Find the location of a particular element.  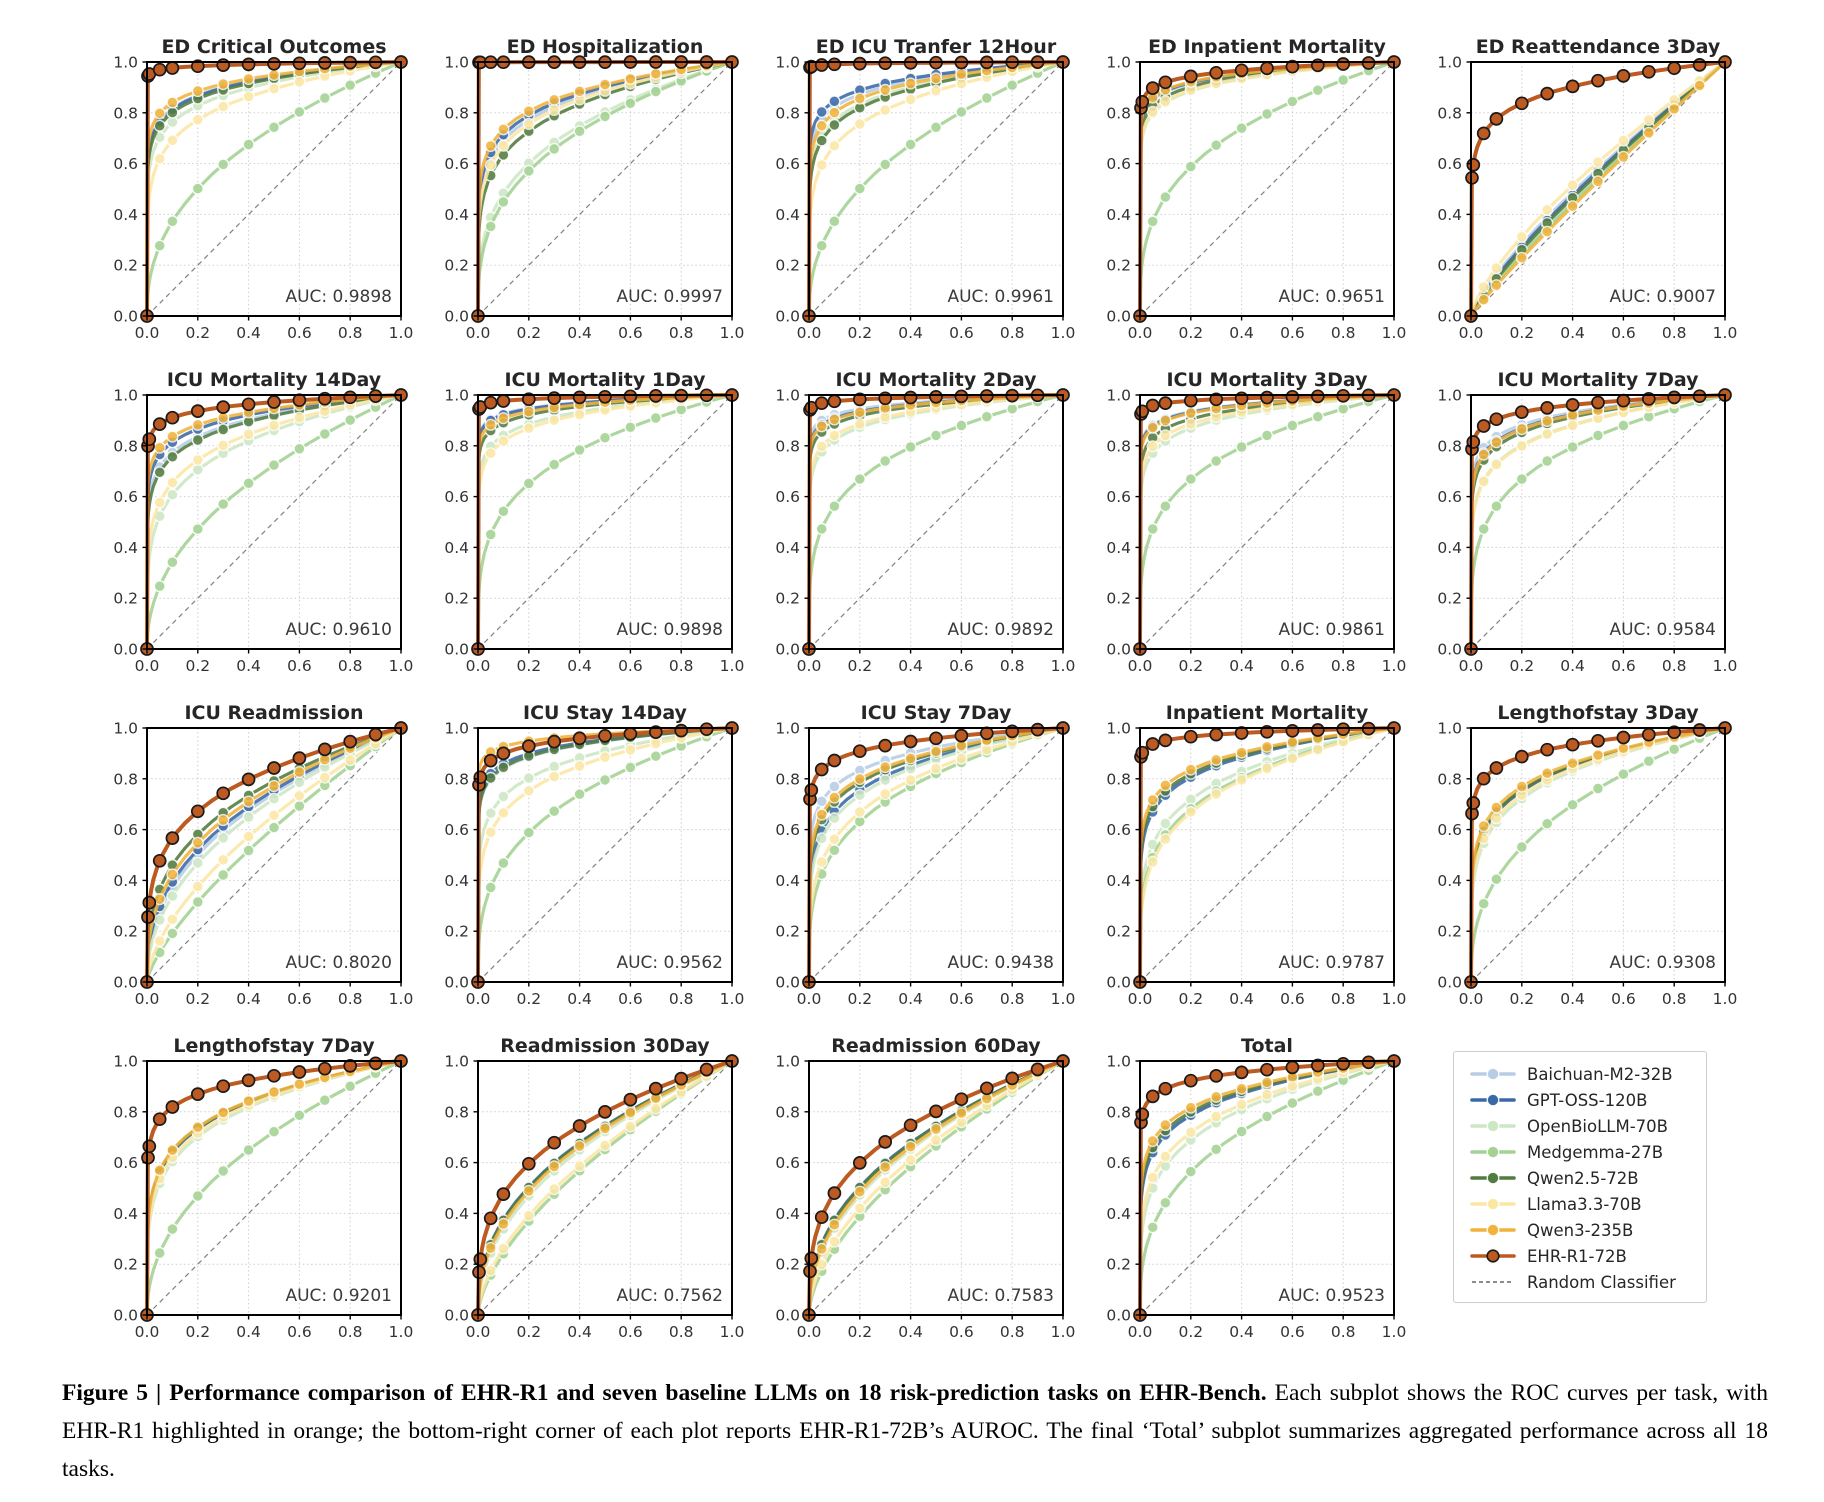

y-tick-label: 0.6 is located at coordinates (1449, 830).